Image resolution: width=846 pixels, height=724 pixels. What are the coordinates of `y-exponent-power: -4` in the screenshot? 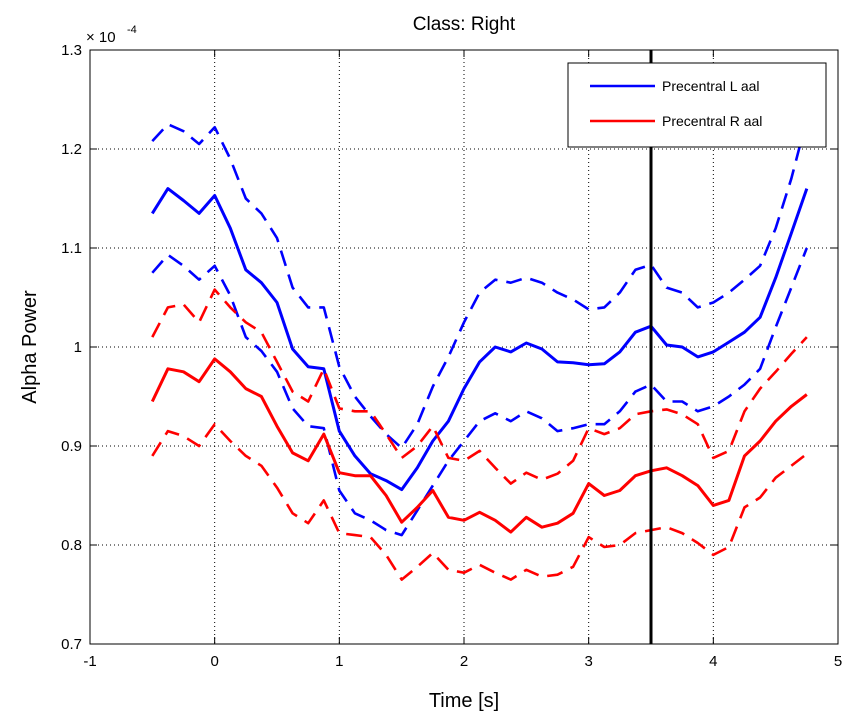 It's located at (132, 30).